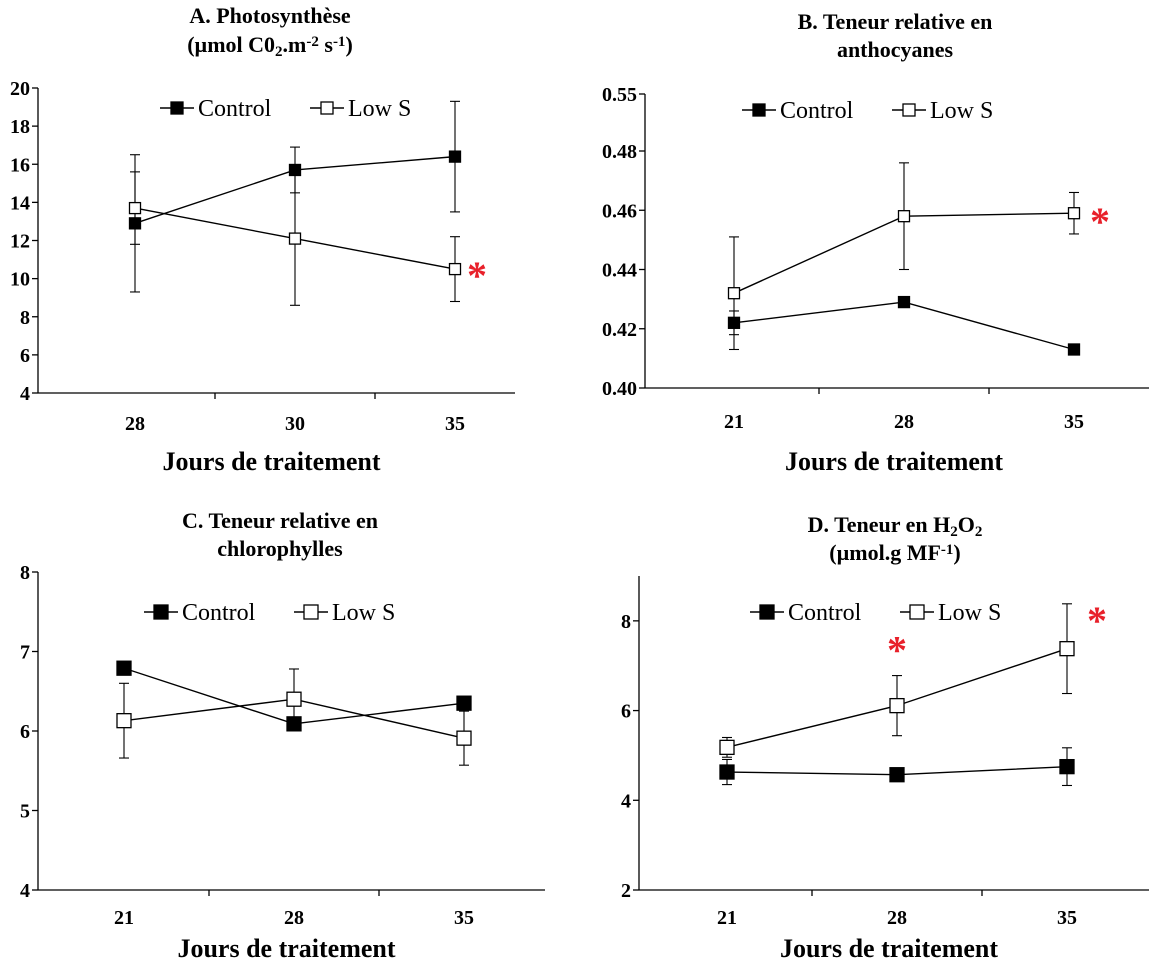 This screenshot has height=968, width=1149. I want to click on y-tick-label: 0.44, so click(619, 271).